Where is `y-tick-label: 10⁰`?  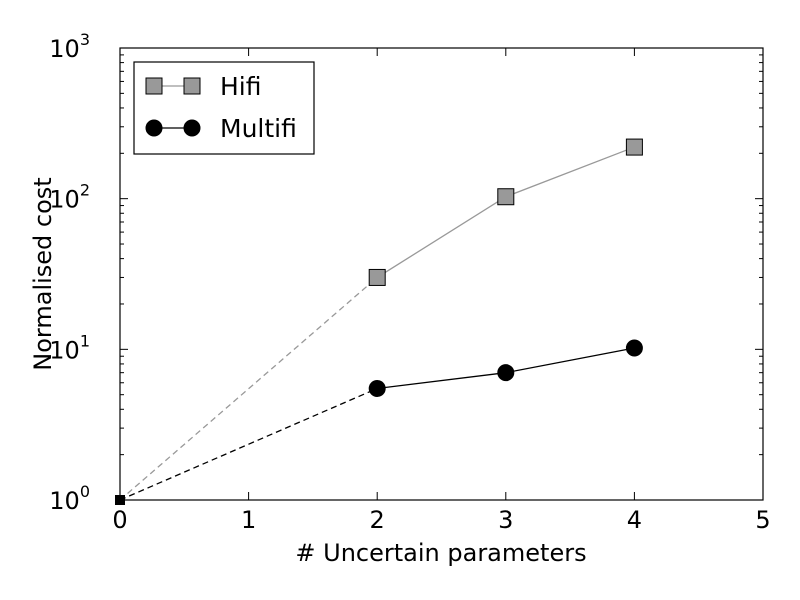
y-tick-label: 10⁰ is located at coordinates (69, 498).